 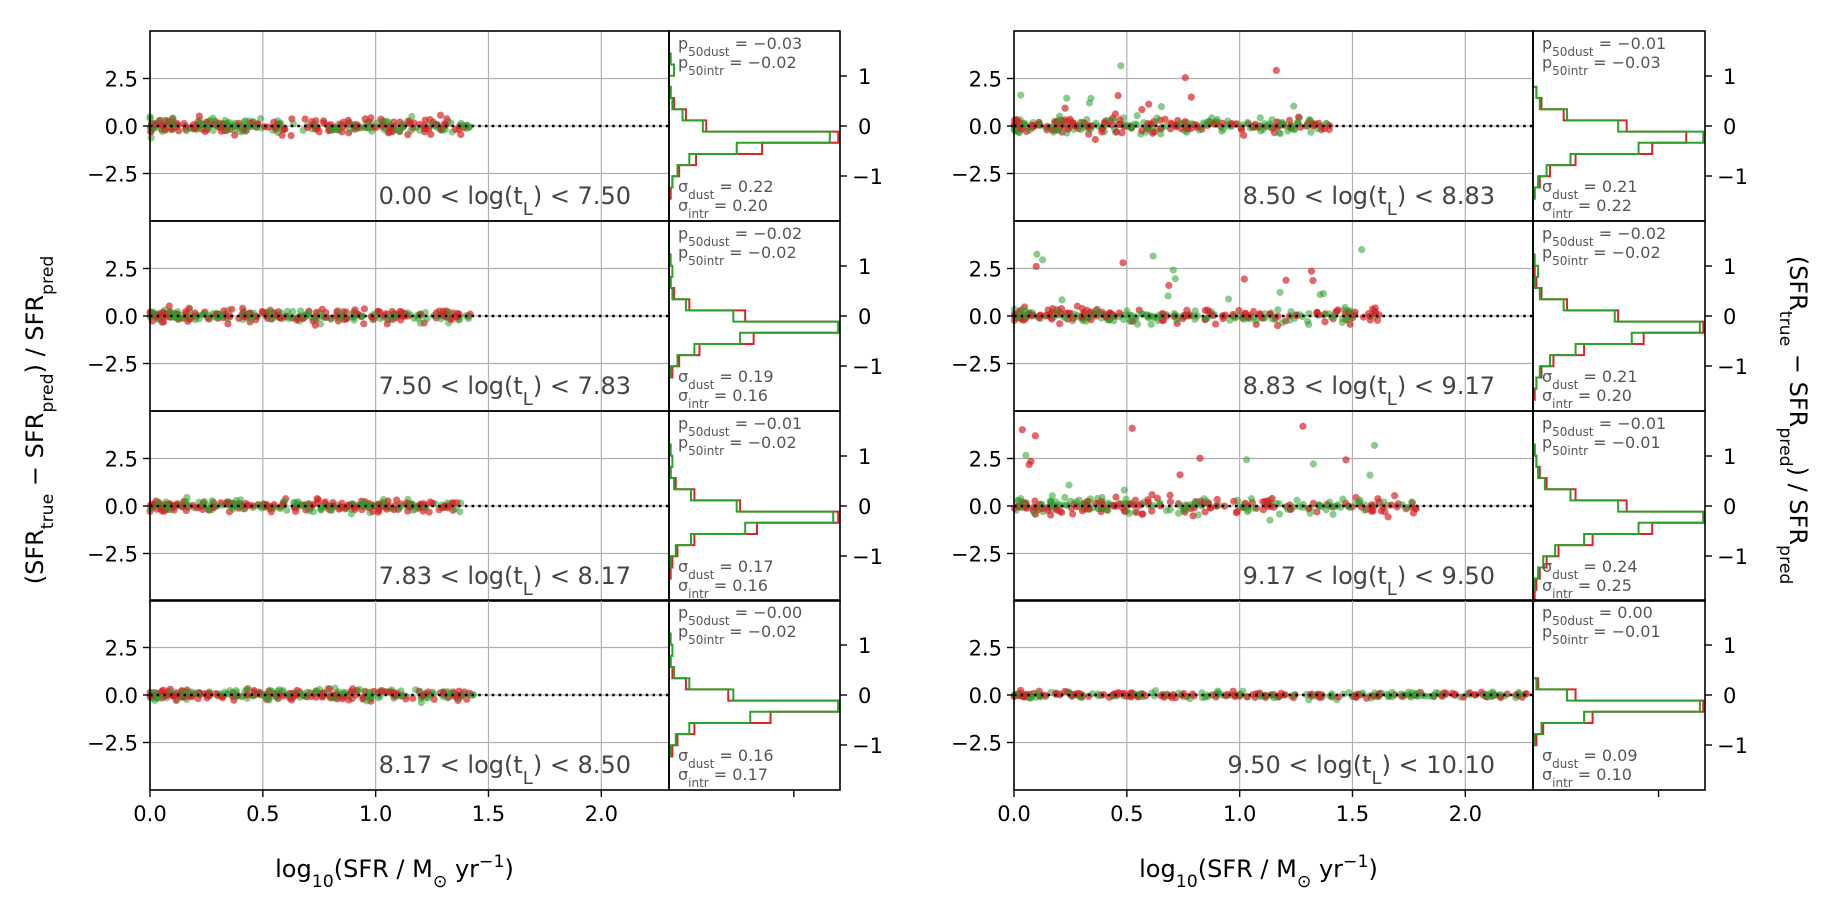 I want to click on hist-intr, so click(x=1616, y=316).